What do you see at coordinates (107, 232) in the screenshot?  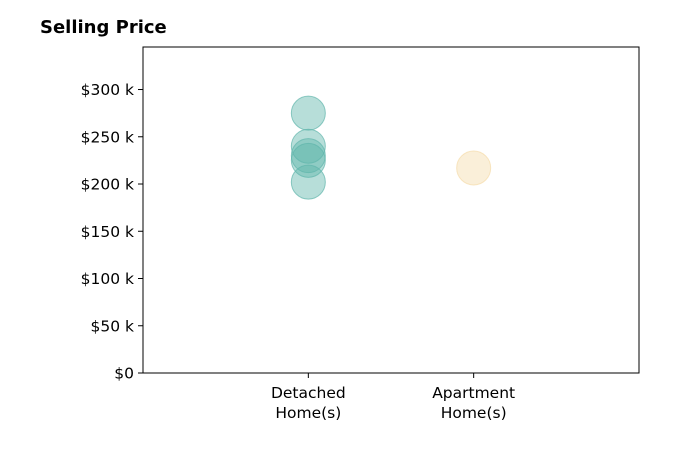 I see `y-tick-label: $150 k` at bounding box center [107, 232].